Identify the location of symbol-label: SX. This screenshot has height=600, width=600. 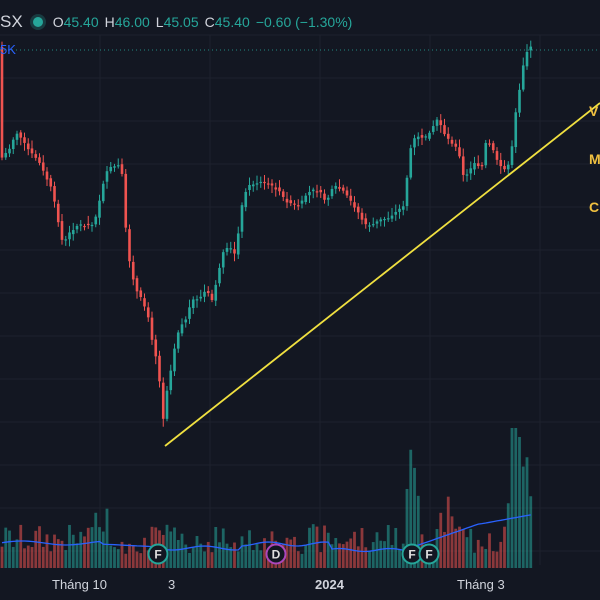
(11, 21).